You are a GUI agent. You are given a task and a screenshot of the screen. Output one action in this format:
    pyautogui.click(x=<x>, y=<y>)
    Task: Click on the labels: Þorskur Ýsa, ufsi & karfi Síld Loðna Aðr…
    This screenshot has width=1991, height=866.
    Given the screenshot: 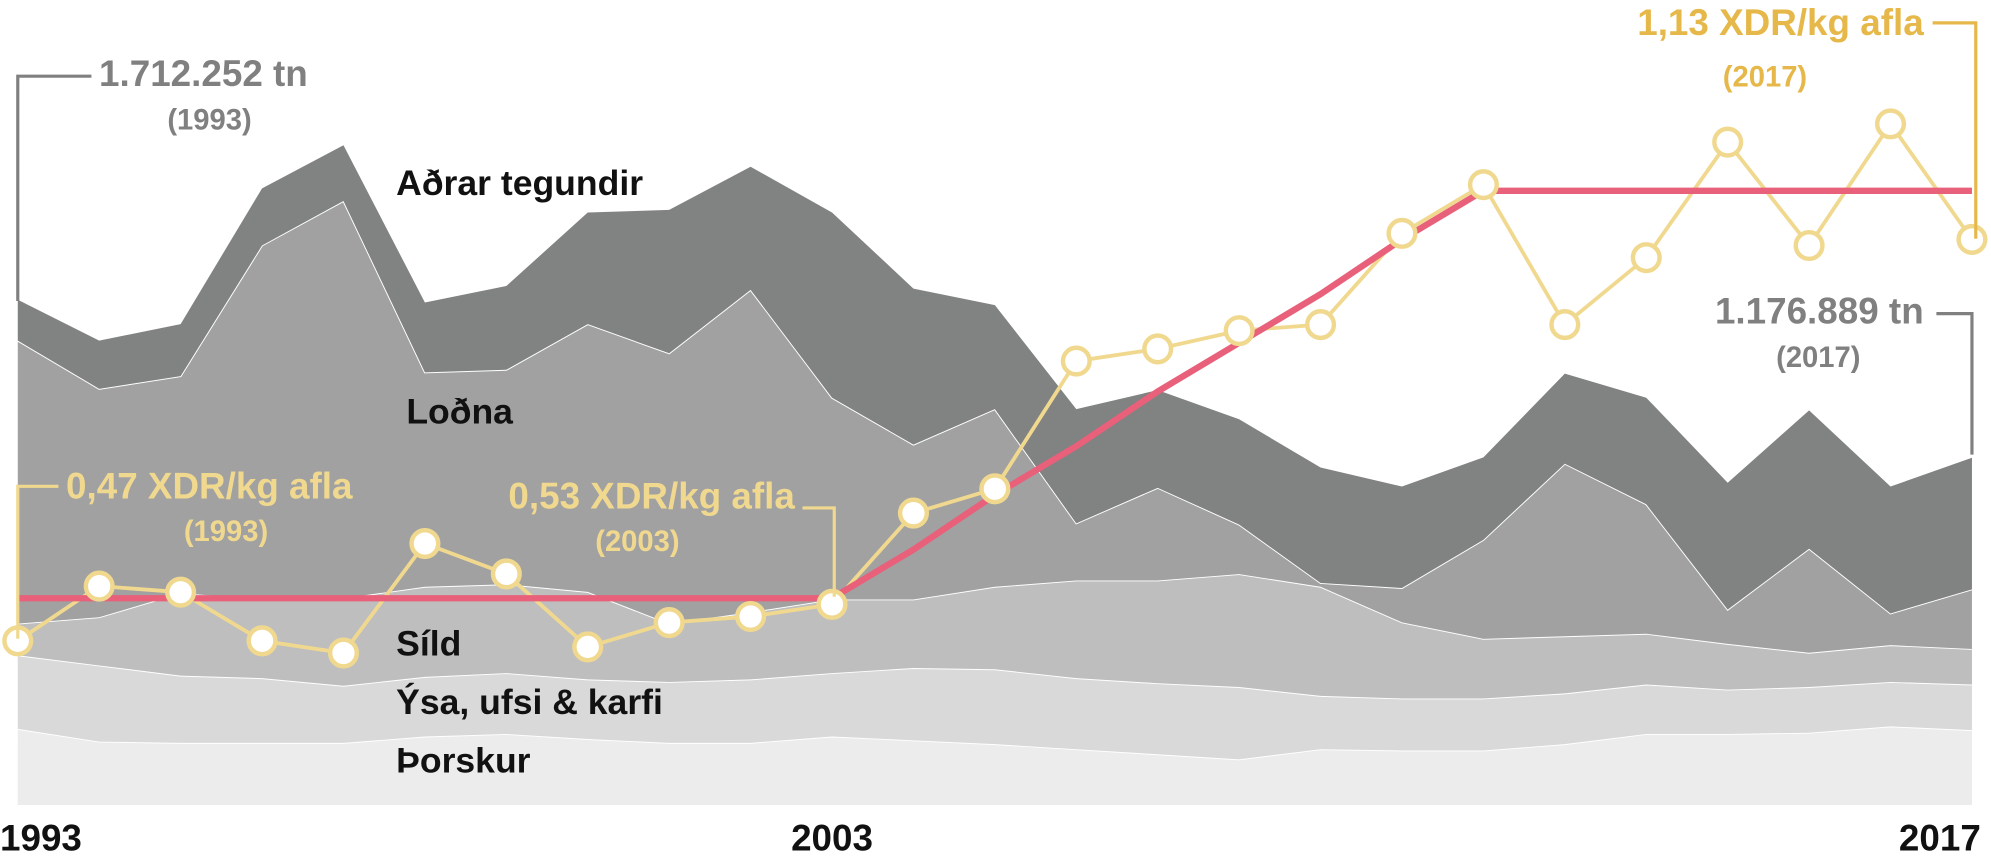 What is the action you would take?
    pyautogui.click(x=529, y=472)
    